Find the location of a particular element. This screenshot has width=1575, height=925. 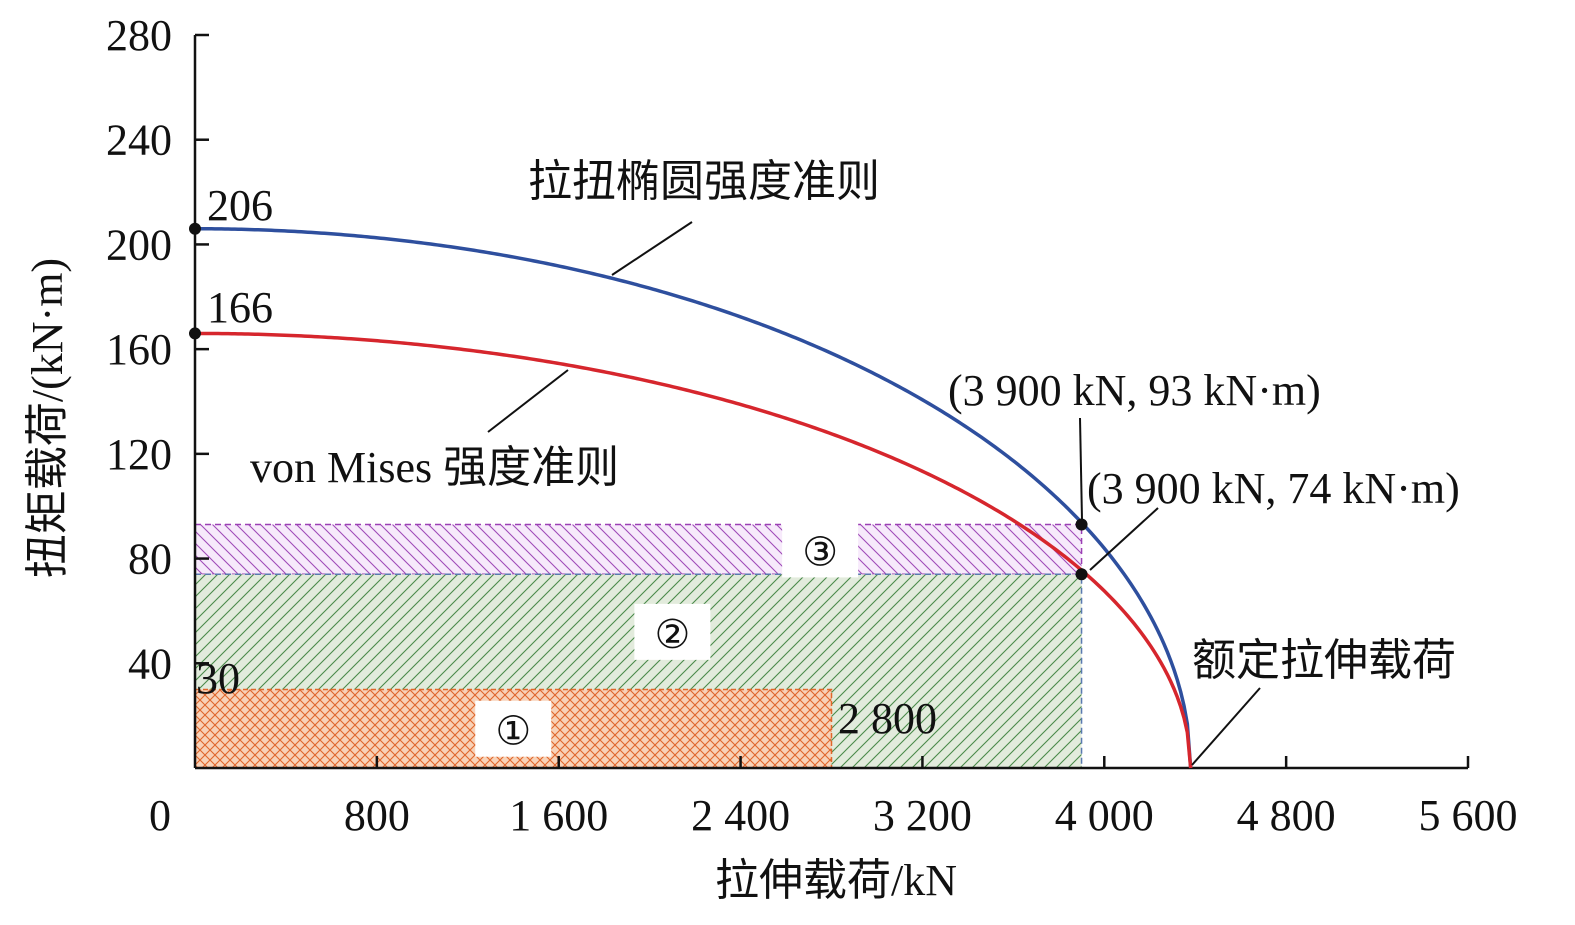

x-axis-title: 拉伸载荷/kN is located at coordinates (836, 880).